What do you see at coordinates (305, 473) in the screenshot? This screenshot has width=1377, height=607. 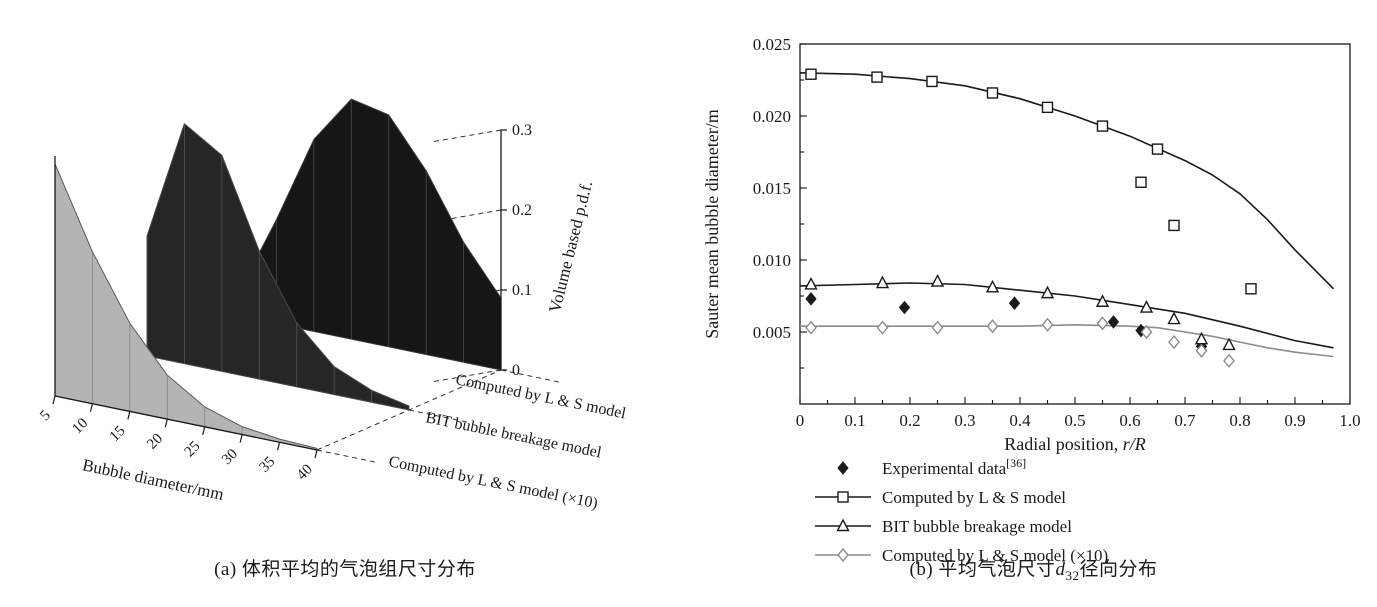 I see `diameter-tick-label: 40` at bounding box center [305, 473].